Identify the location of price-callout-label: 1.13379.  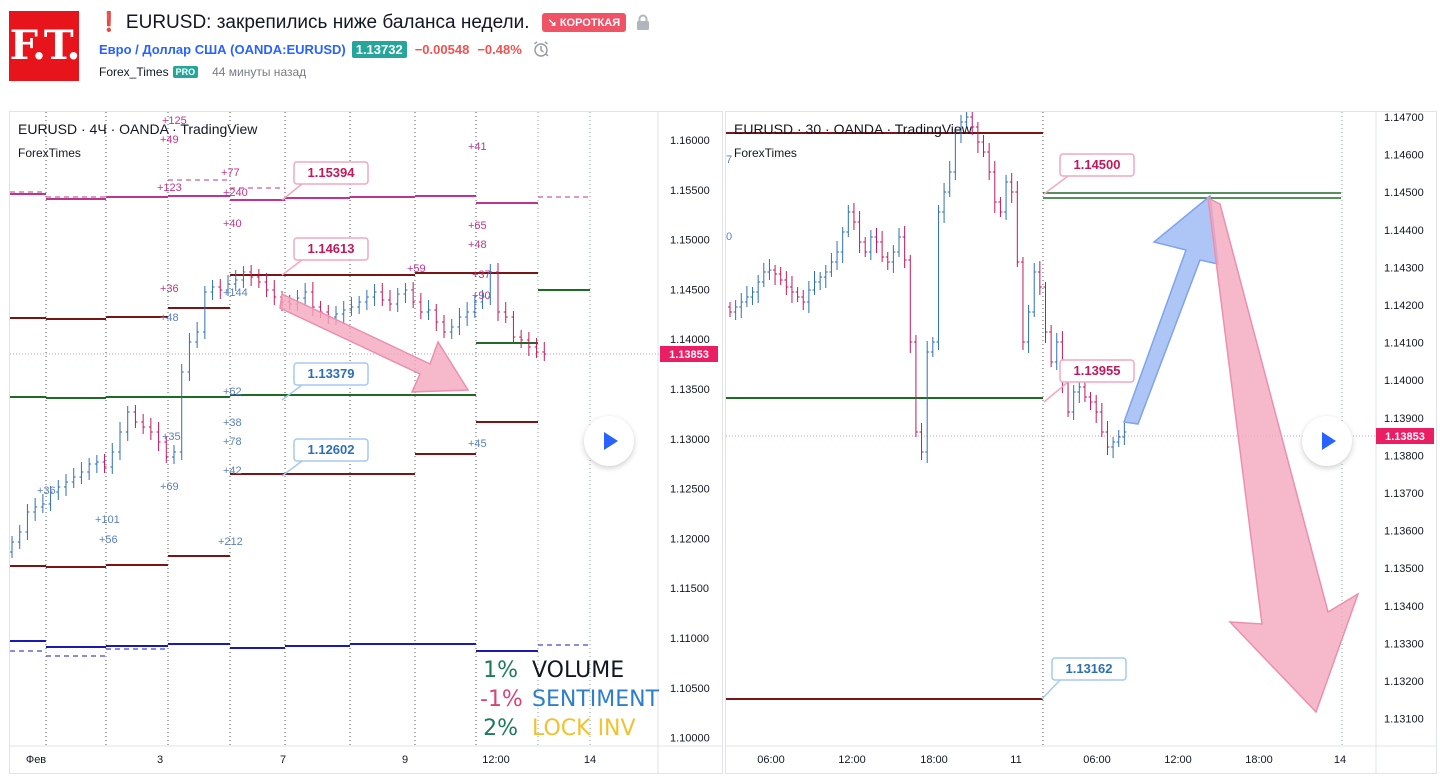
(331, 373).